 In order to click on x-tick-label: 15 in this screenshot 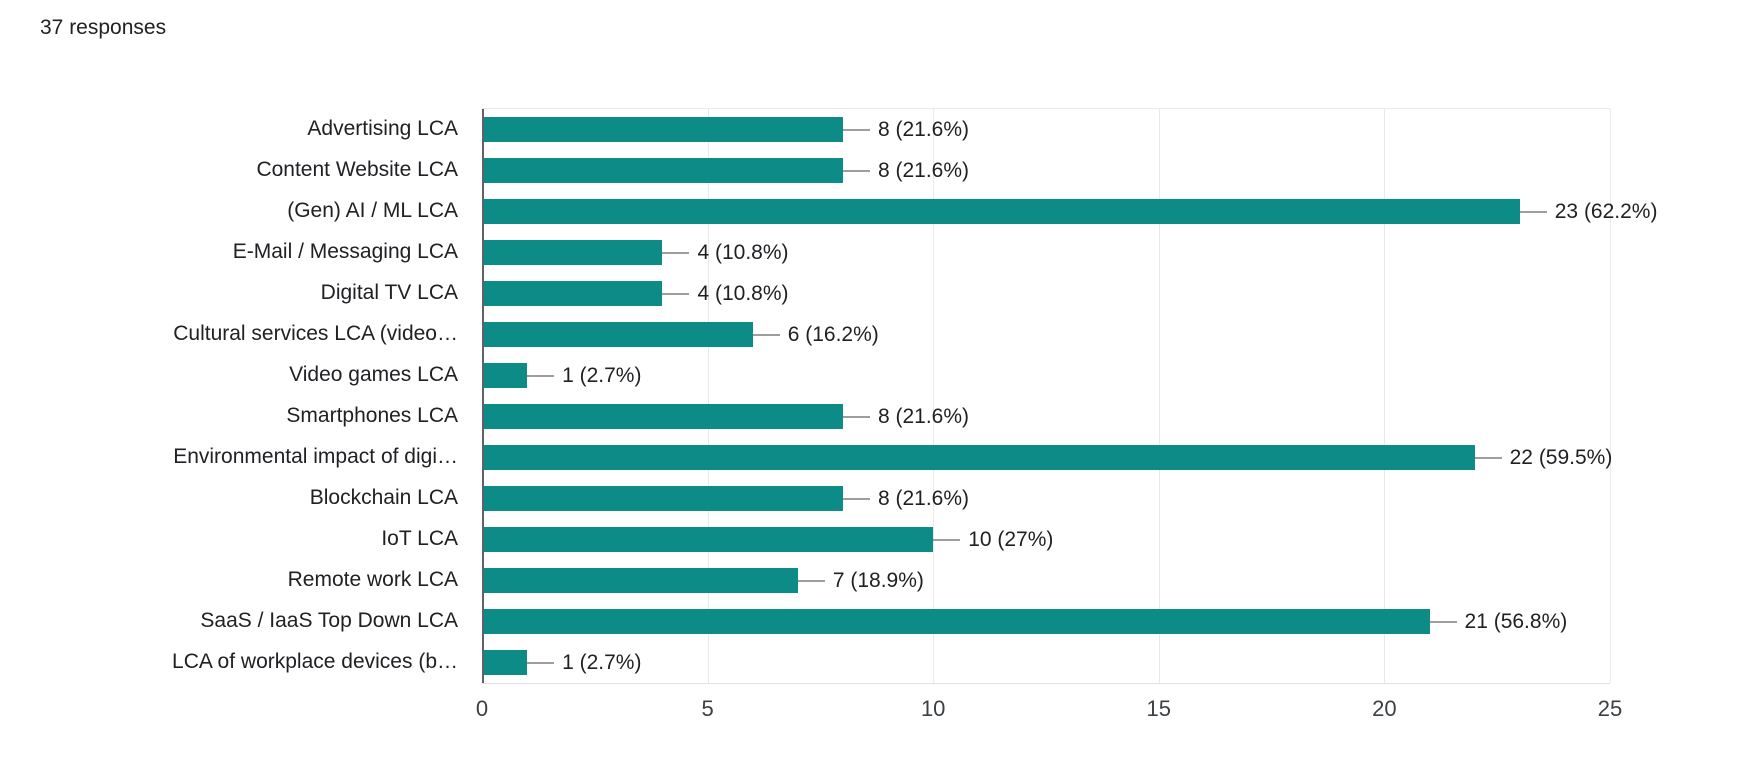, I will do `click(1159, 708)`.